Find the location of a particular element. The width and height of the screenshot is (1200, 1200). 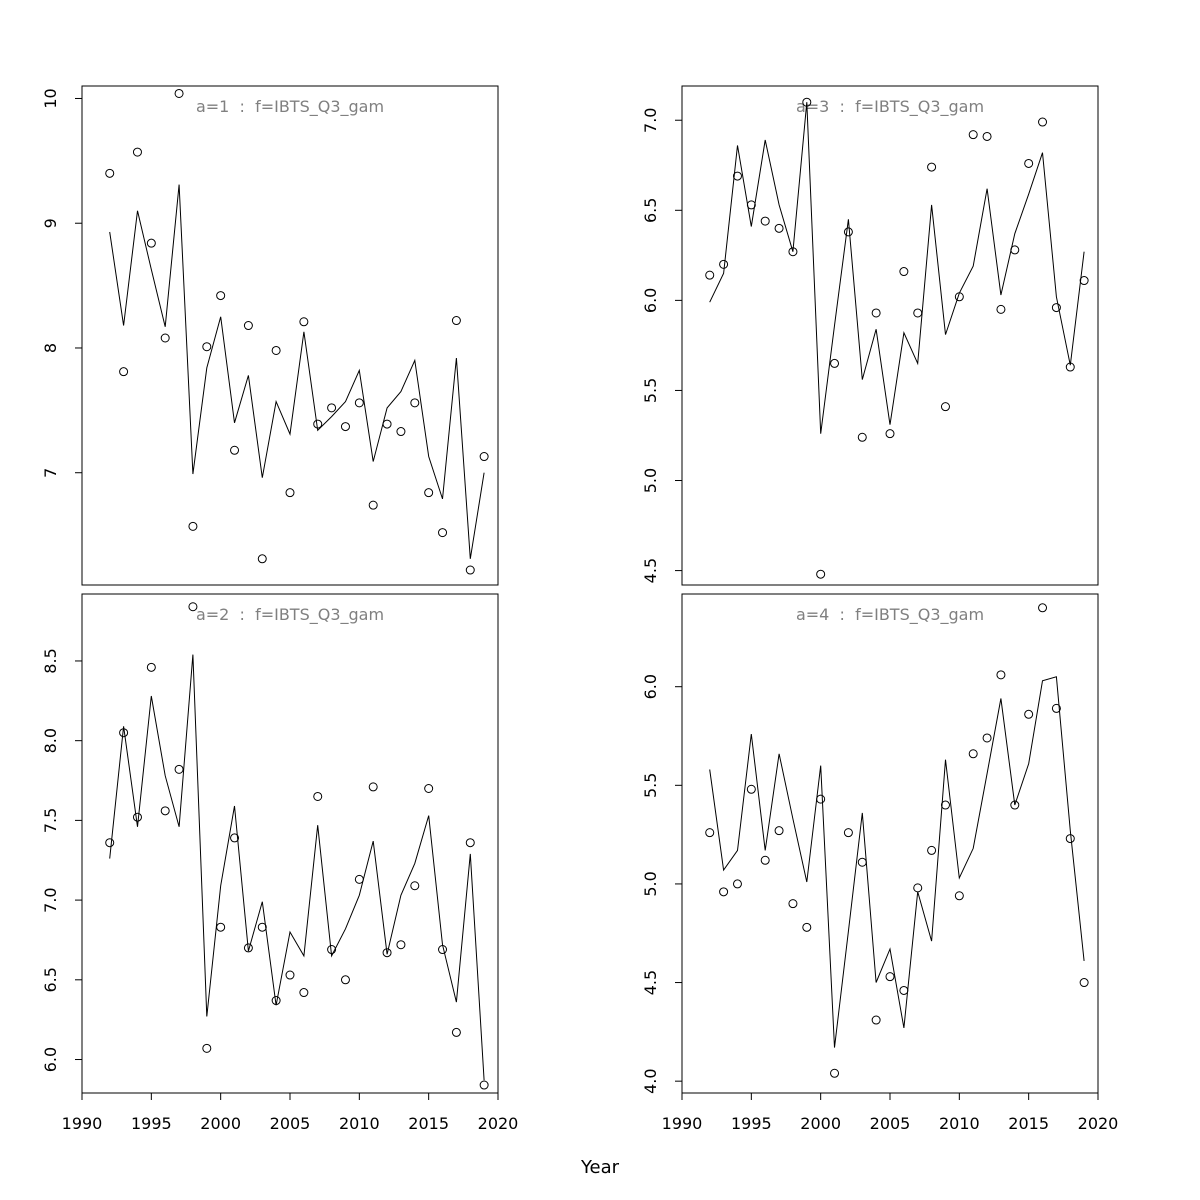

y-tick-label: 5.0 is located at coordinates (650, 480).